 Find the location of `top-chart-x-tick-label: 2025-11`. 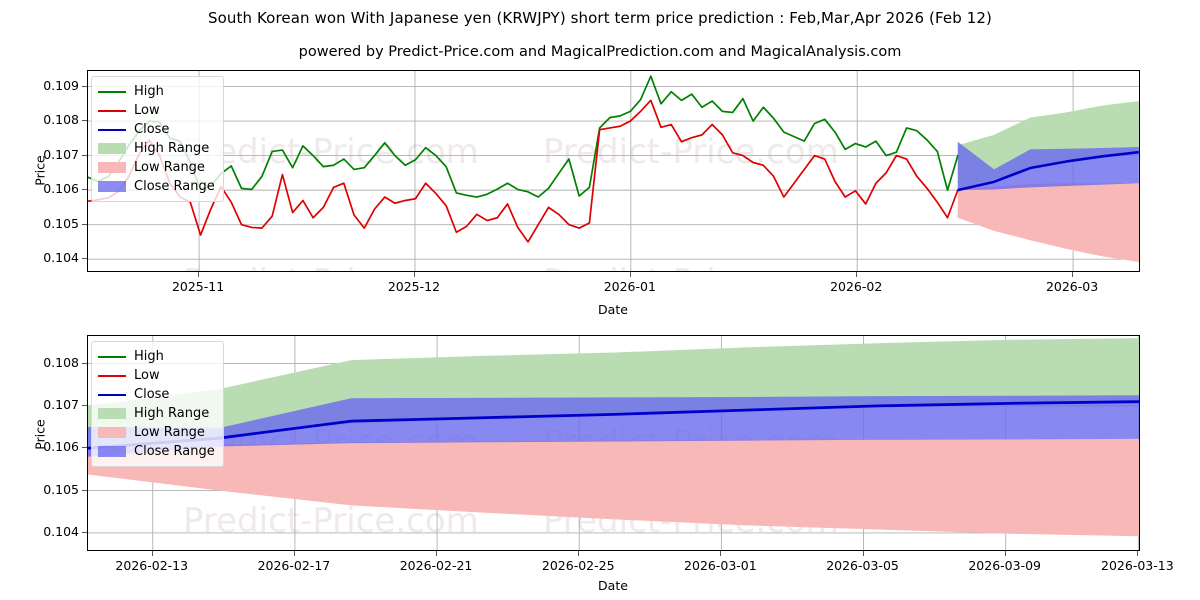

top-chart-x-tick-label: 2025-11 is located at coordinates (198, 286).